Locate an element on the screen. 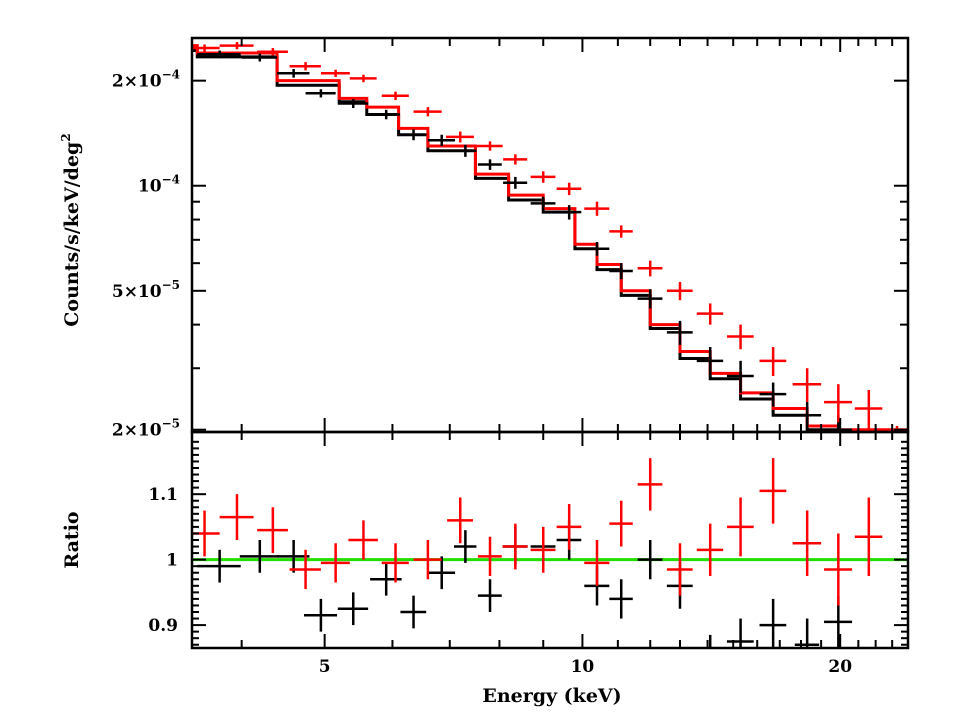 This screenshot has width=960, height=720. spectrum-y-axis-label: Counts/s/keV/deg2 is located at coordinates (71, 229).